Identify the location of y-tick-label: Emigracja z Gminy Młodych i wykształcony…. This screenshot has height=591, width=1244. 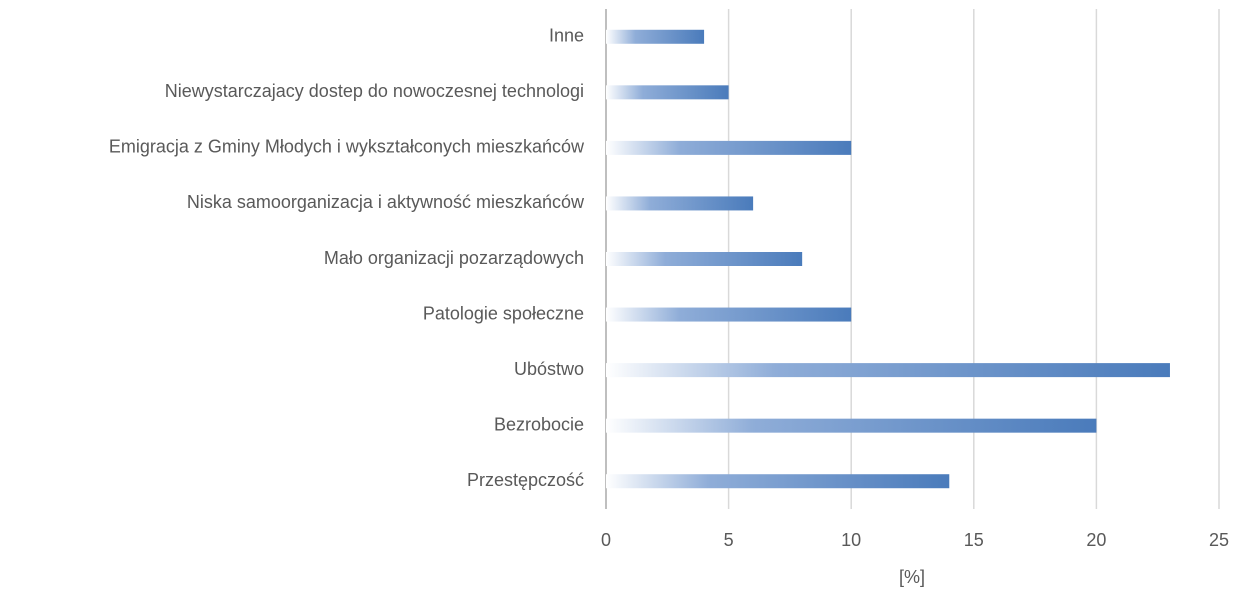
(347, 147).